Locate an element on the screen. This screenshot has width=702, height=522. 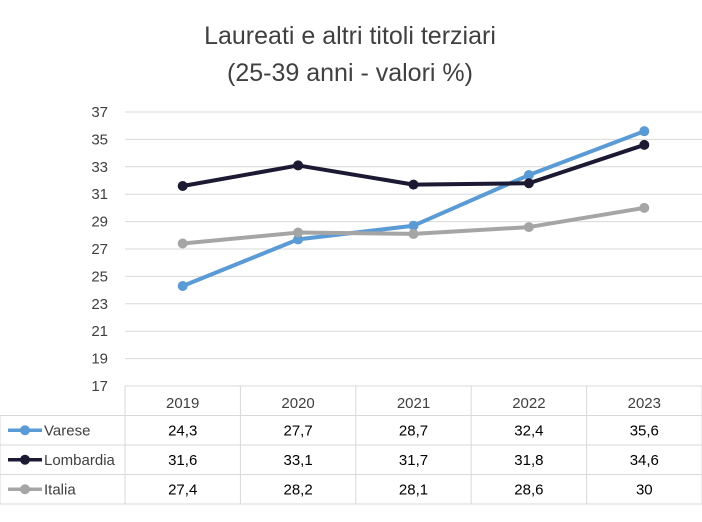
table-value: 24,3 is located at coordinates (182, 430).